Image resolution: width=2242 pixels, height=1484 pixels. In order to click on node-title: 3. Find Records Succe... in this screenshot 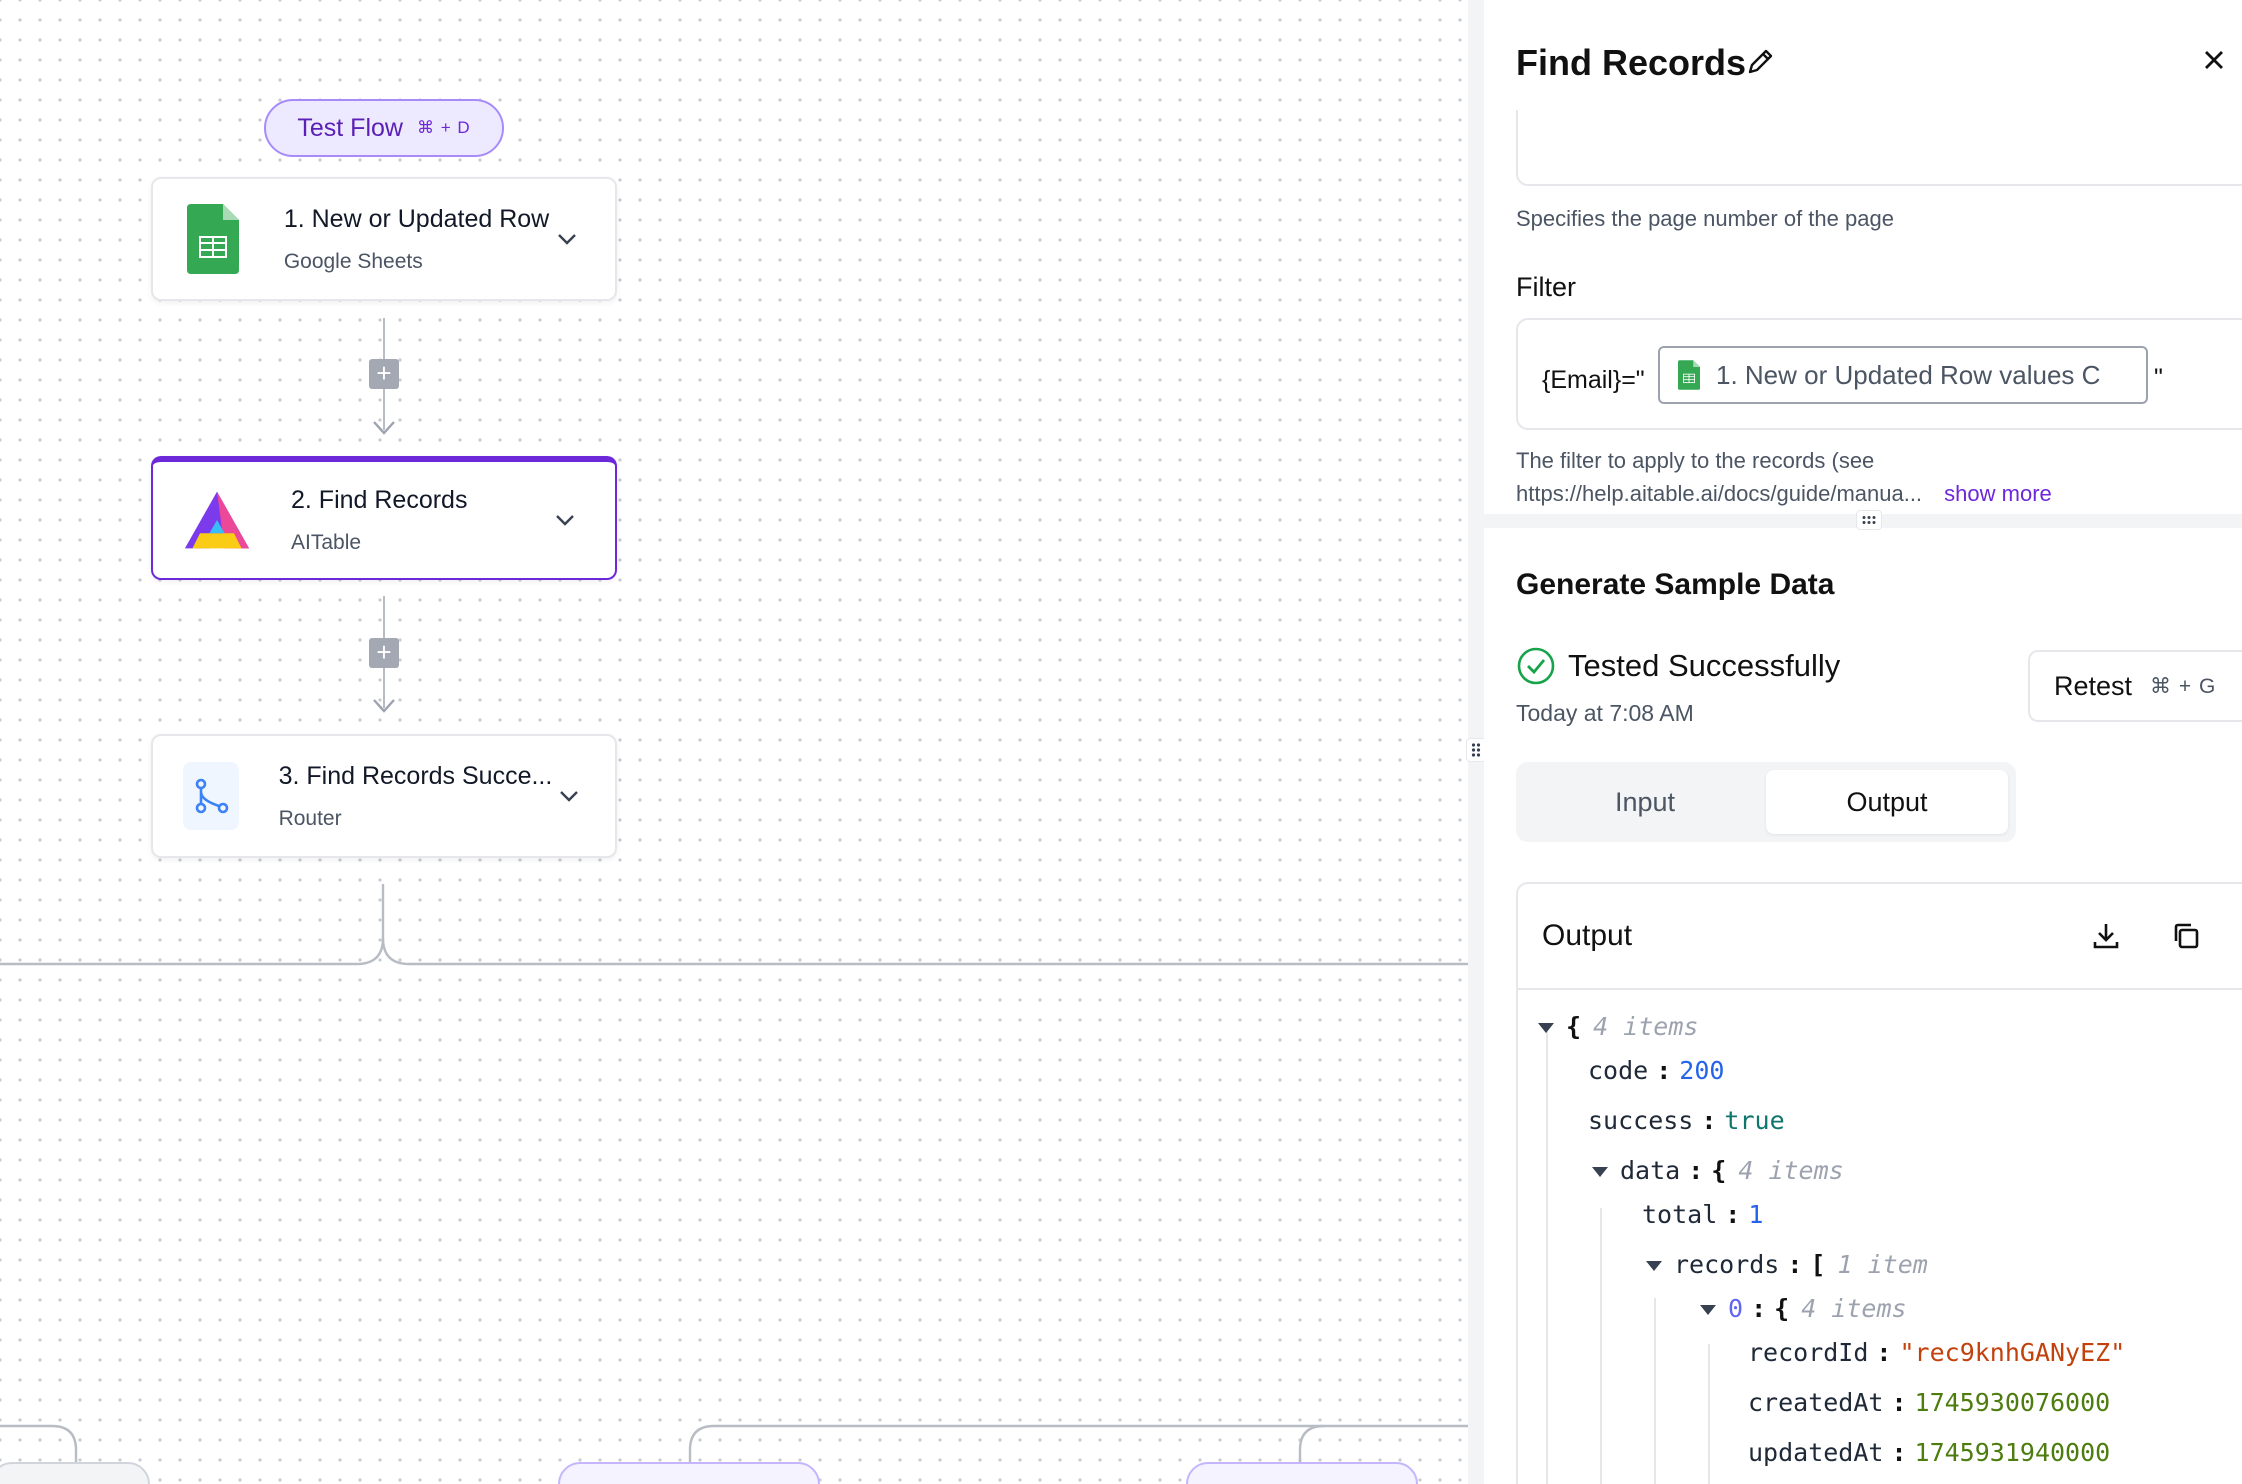, I will do `click(415, 775)`.